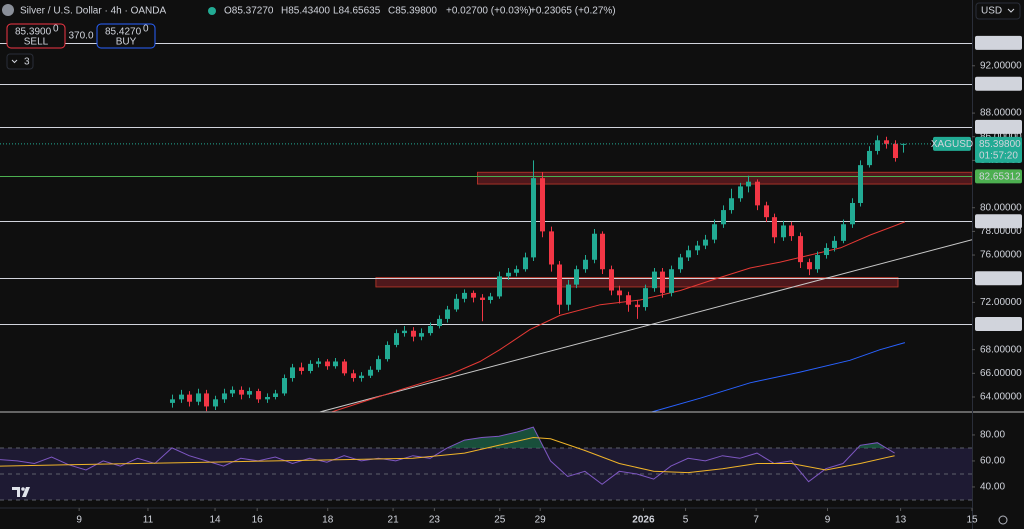 The width and height of the screenshot is (1024, 529). I want to click on sell-button, so click(36, 36).